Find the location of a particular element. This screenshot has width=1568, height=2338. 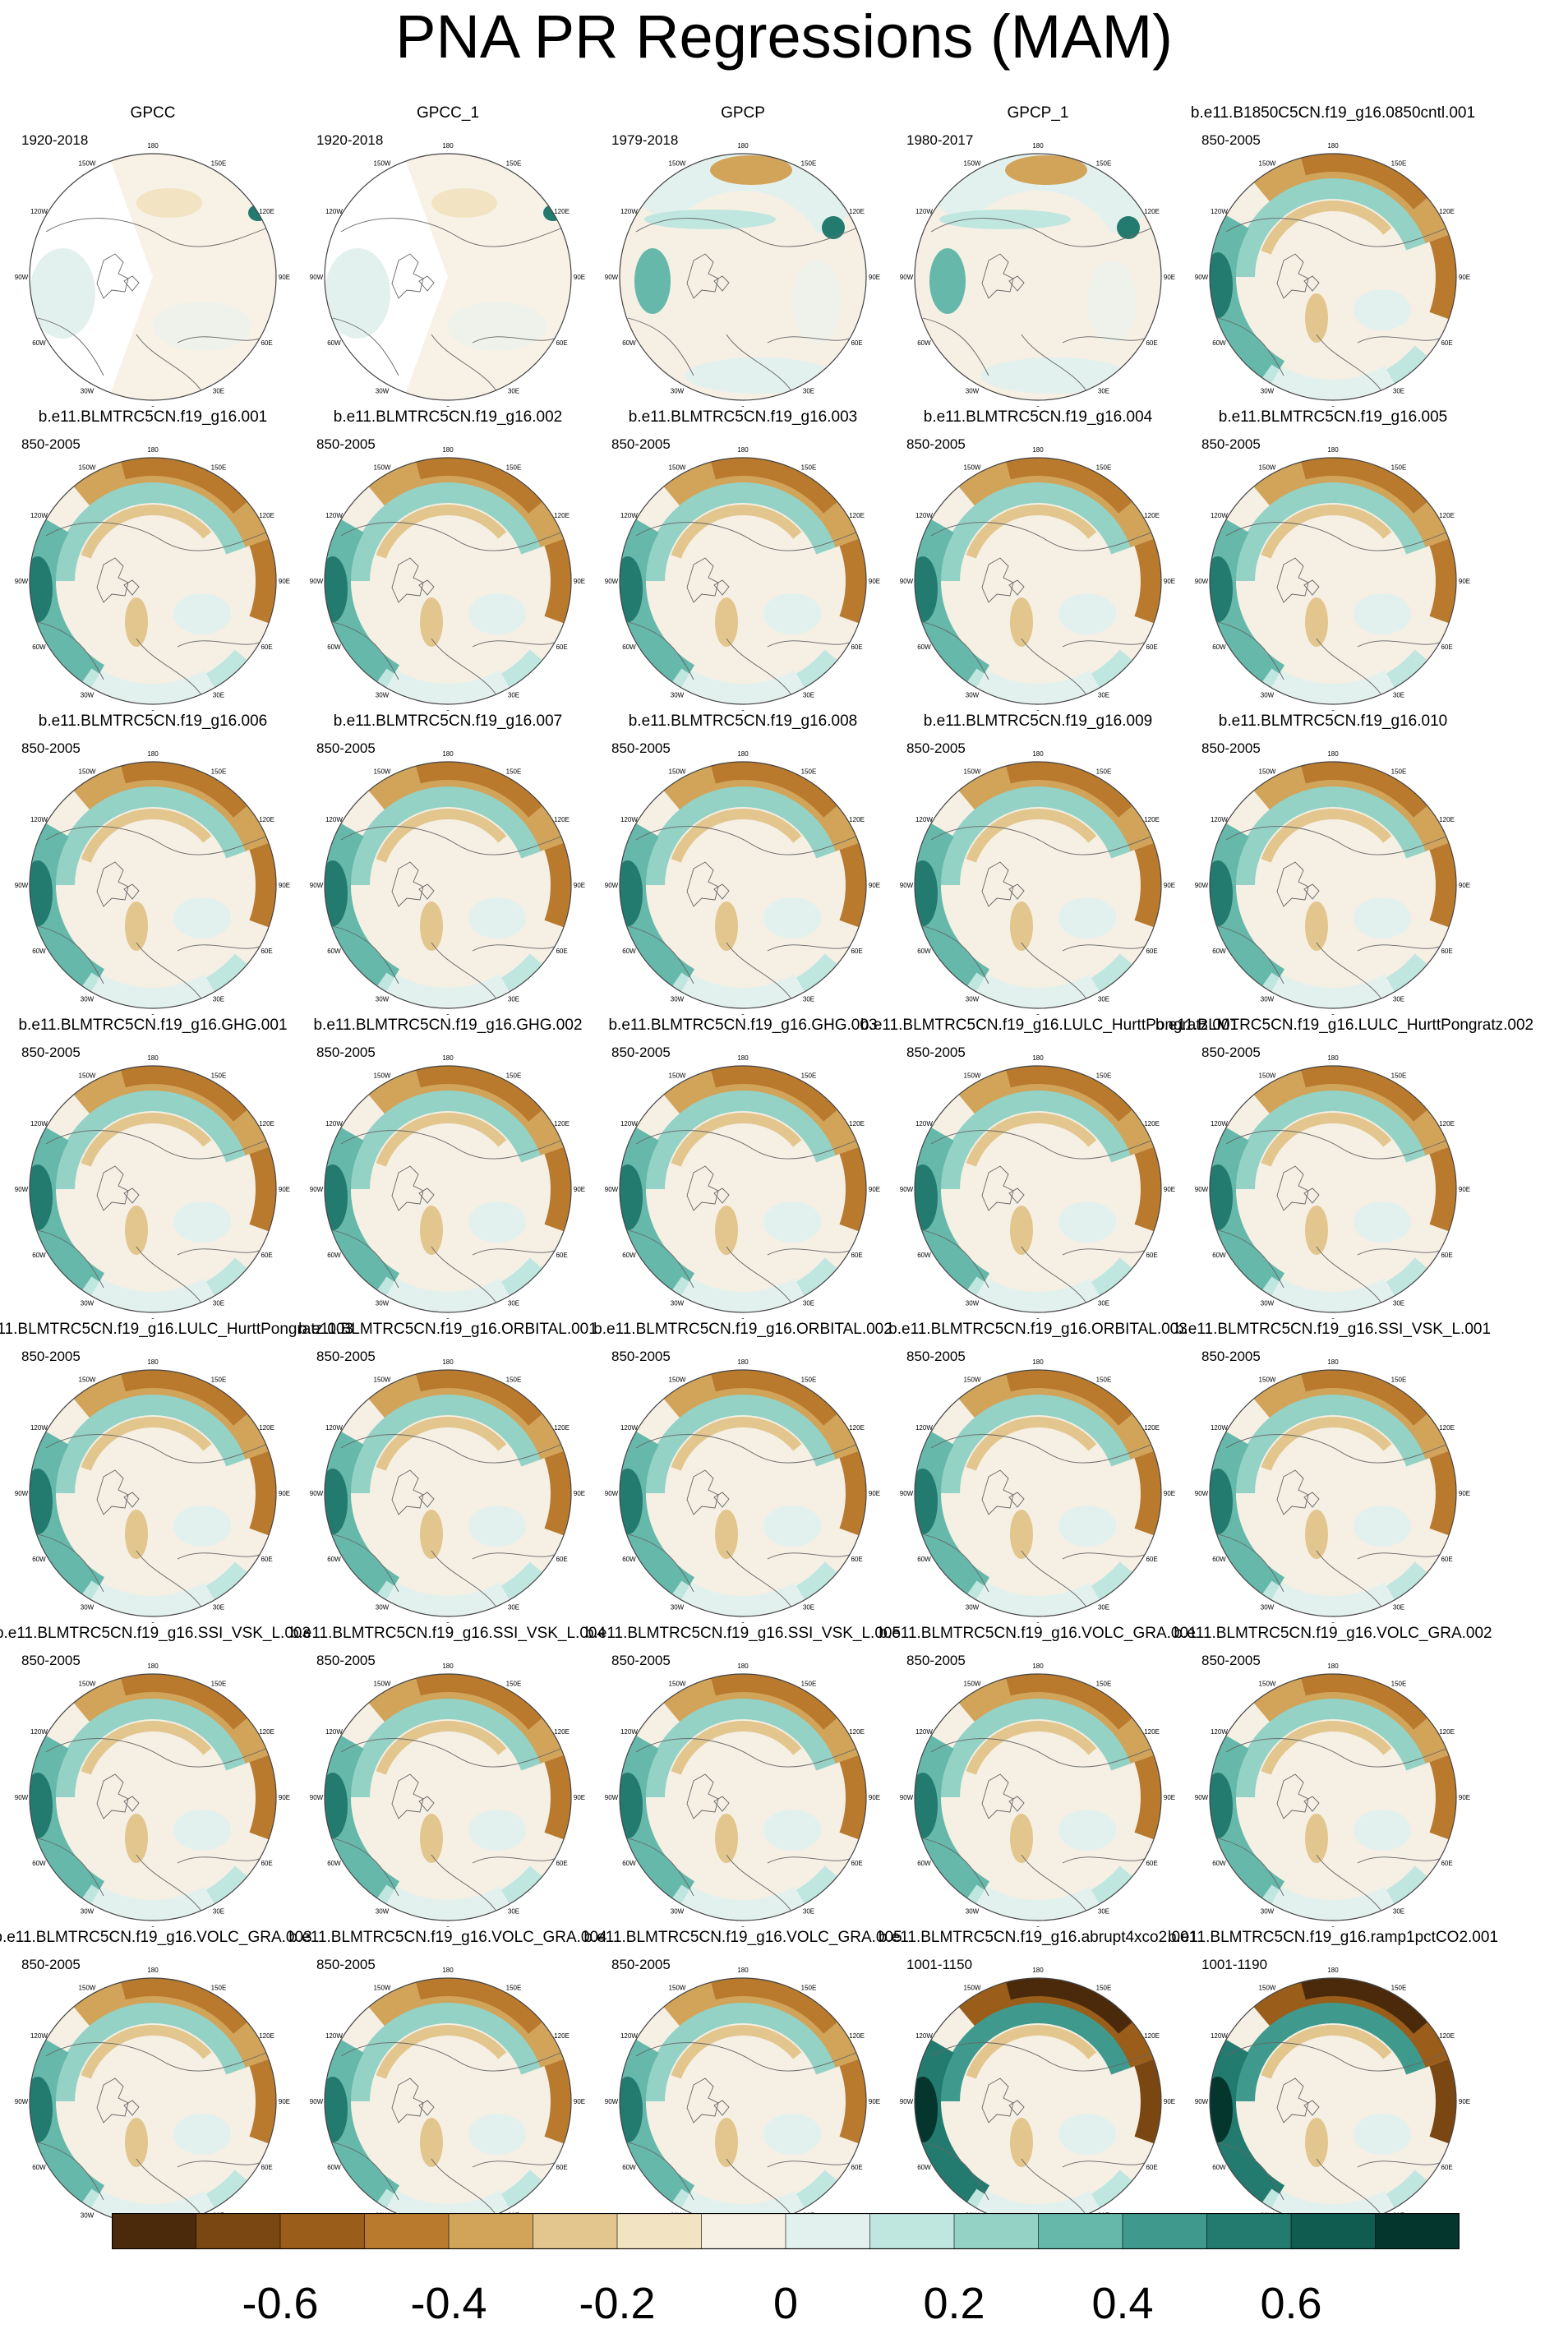

panel-years: 1920-2018 is located at coordinates (55, 140).